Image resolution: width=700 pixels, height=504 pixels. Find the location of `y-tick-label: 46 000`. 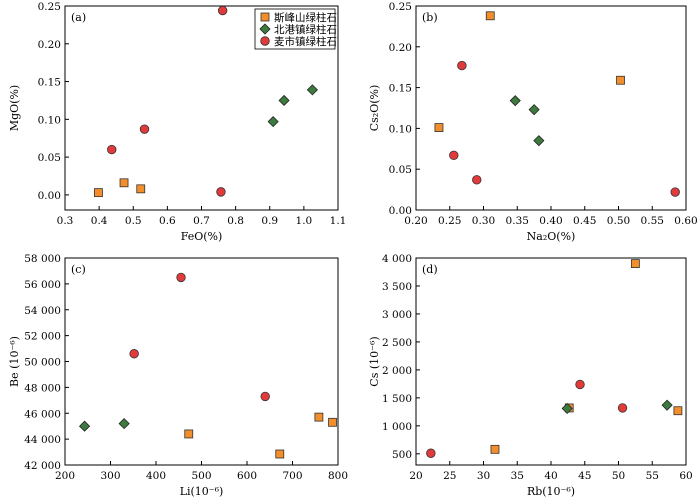

y-tick-label: 46 000 is located at coordinates (42, 414).